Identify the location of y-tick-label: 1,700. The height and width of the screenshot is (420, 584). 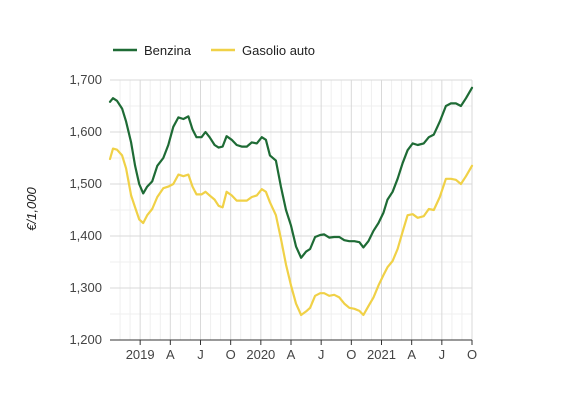
(85, 79).